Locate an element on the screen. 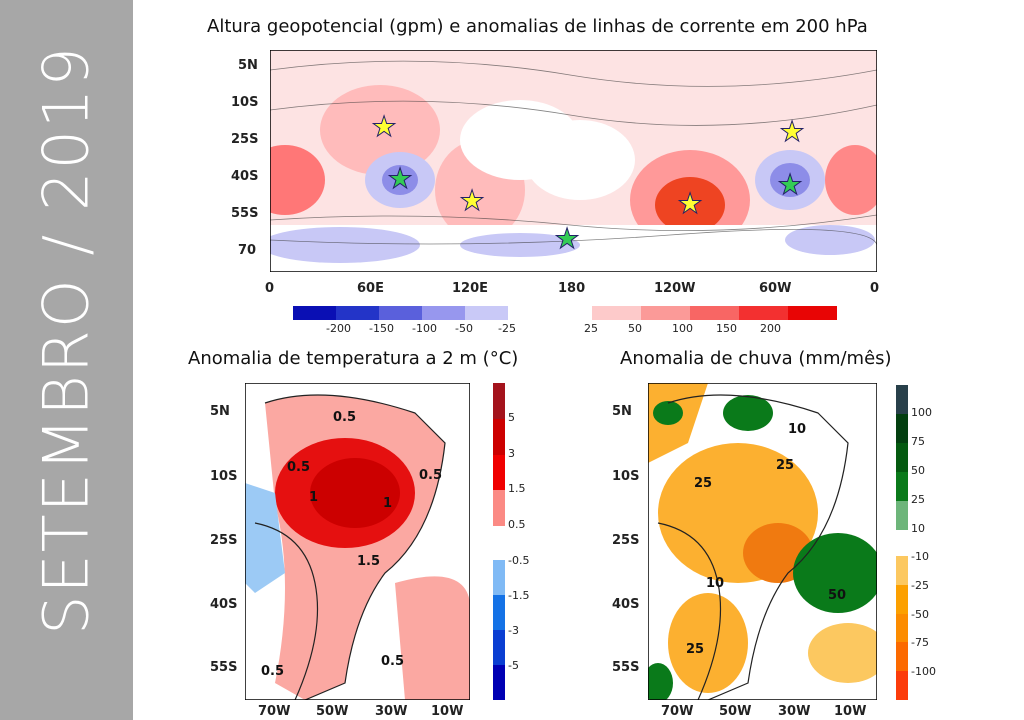 The image size is (1024, 720). colorbar-label: 150 is located at coordinates (726, 328).